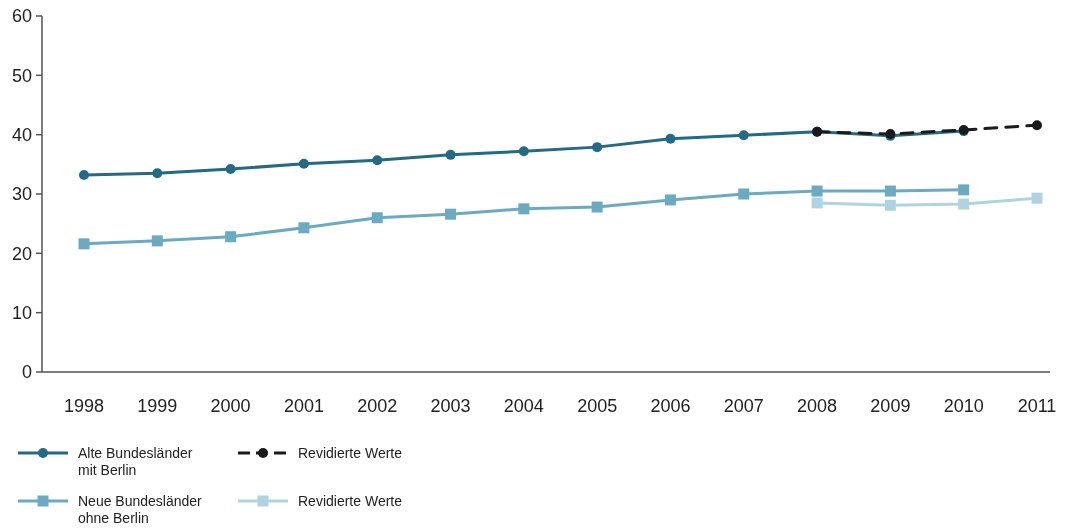 The image size is (1065, 529). I want to click on y-tick-label: 0, so click(26, 372).